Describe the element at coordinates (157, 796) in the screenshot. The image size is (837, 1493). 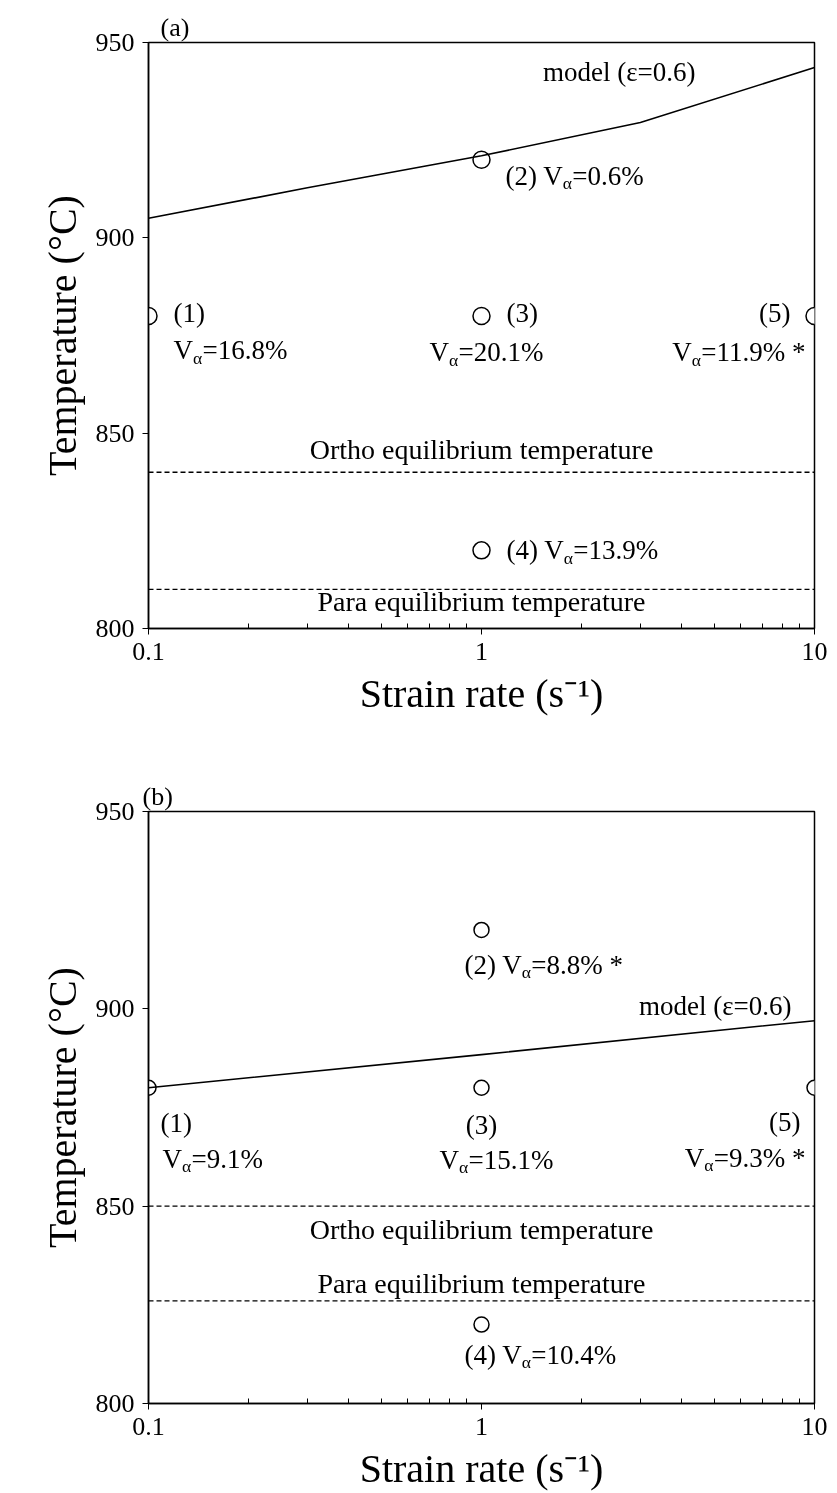
I see `chart-title: (b)` at that location.